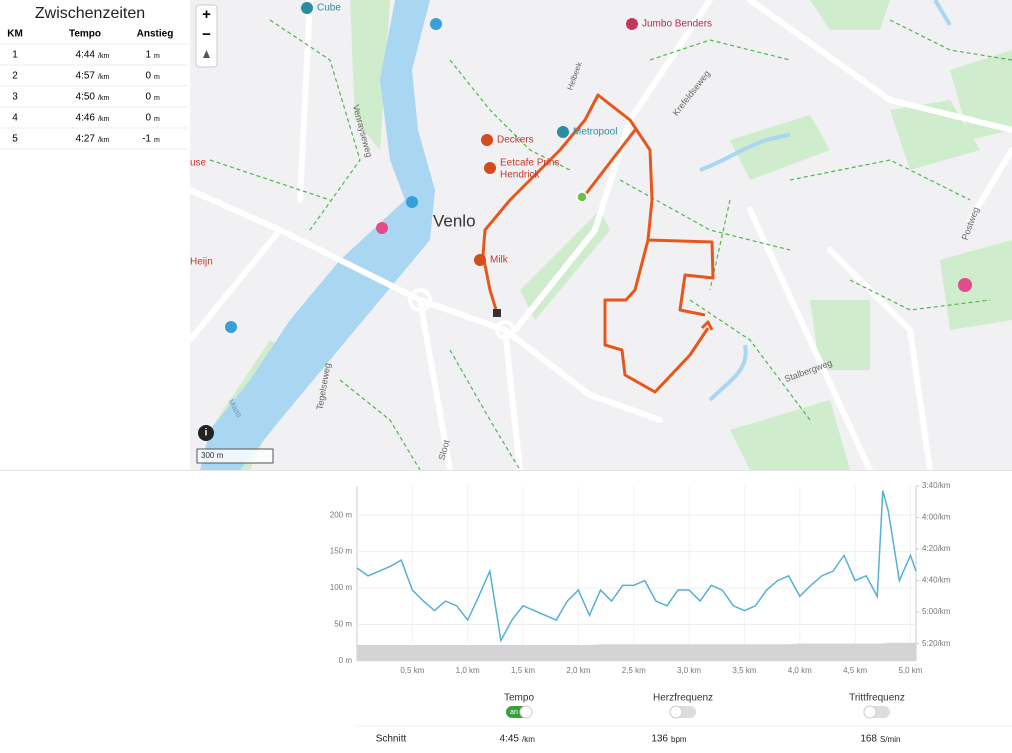 The width and height of the screenshot is (1012, 753). I want to click on y-tick-label: 200 m, so click(341, 514).